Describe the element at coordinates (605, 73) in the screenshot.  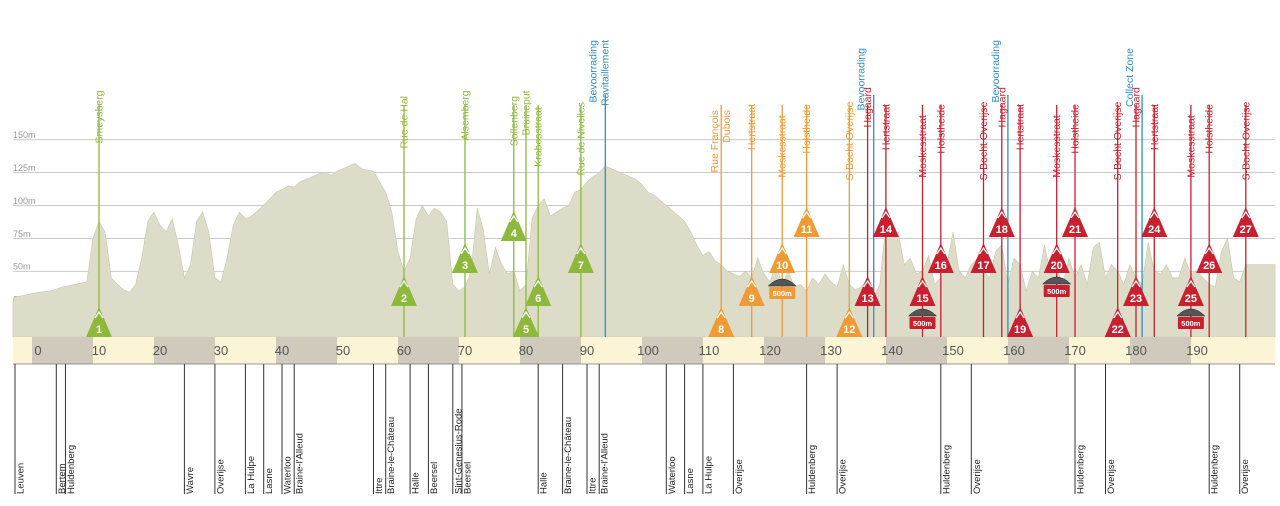
I see `feed-zone-label: Ravitaillement` at that location.